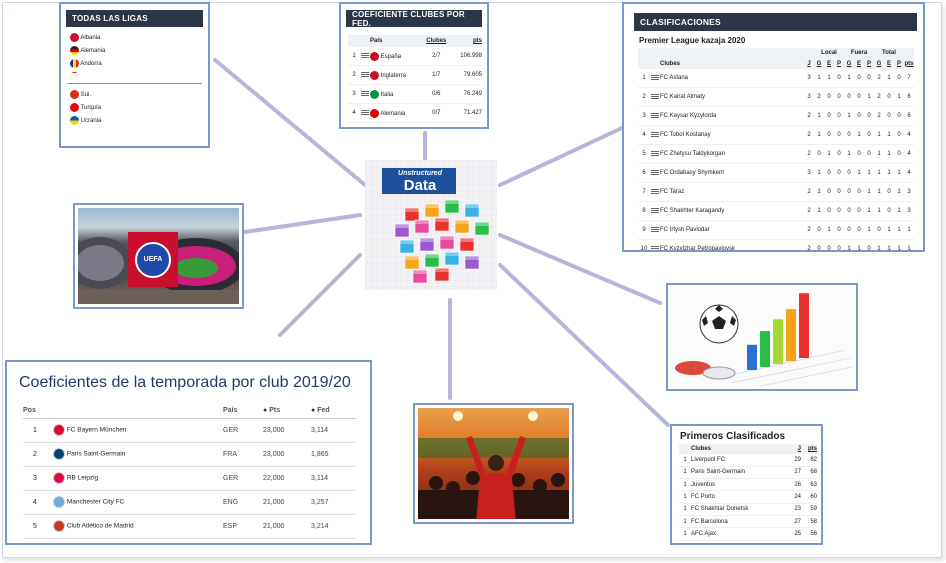 Image resolution: width=946 pixels, height=563 pixels. What do you see at coordinates (644, 135) in the screenshot?
I see `clasif-pos: 4` at bounding box center [644, 135].